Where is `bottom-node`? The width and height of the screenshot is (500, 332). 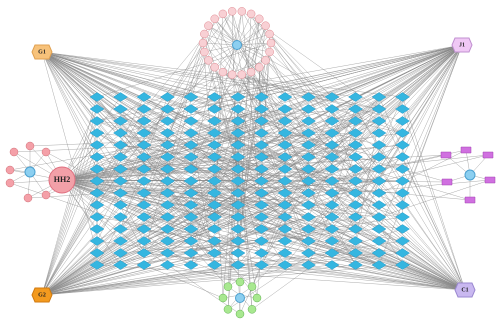 bottom-node is located at coordinates (240, 314).